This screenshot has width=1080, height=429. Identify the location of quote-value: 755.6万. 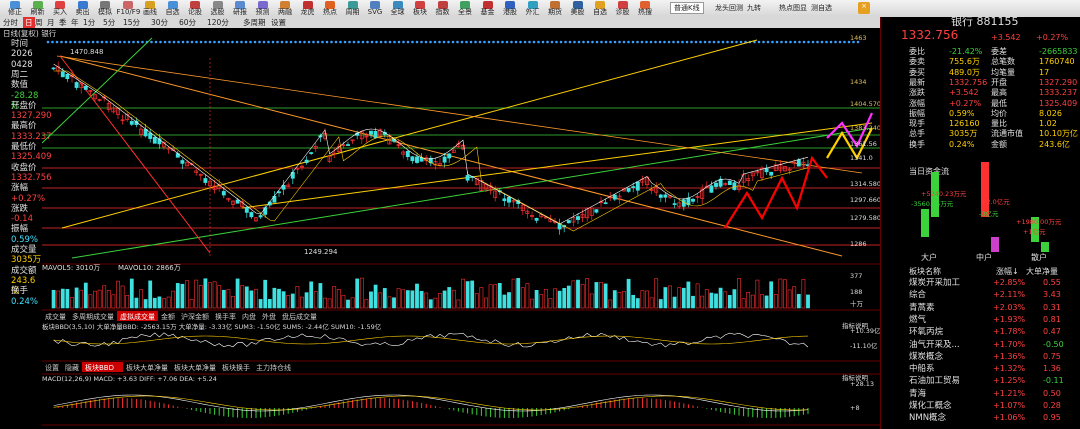
(964, 62).